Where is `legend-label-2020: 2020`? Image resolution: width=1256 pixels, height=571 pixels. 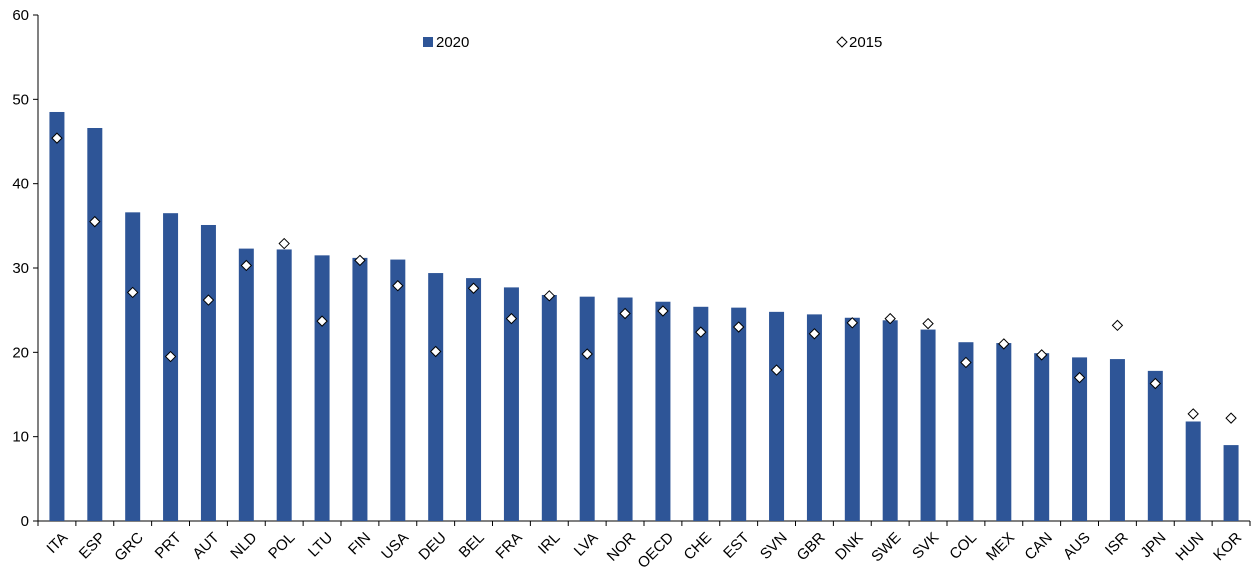 legend-label-2020: 2020 is located at coordinates (452, 42).